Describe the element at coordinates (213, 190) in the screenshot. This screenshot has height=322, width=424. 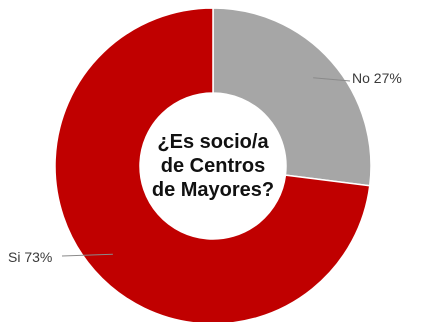
I see `center-title-line-3: de Mayores?` at that location.